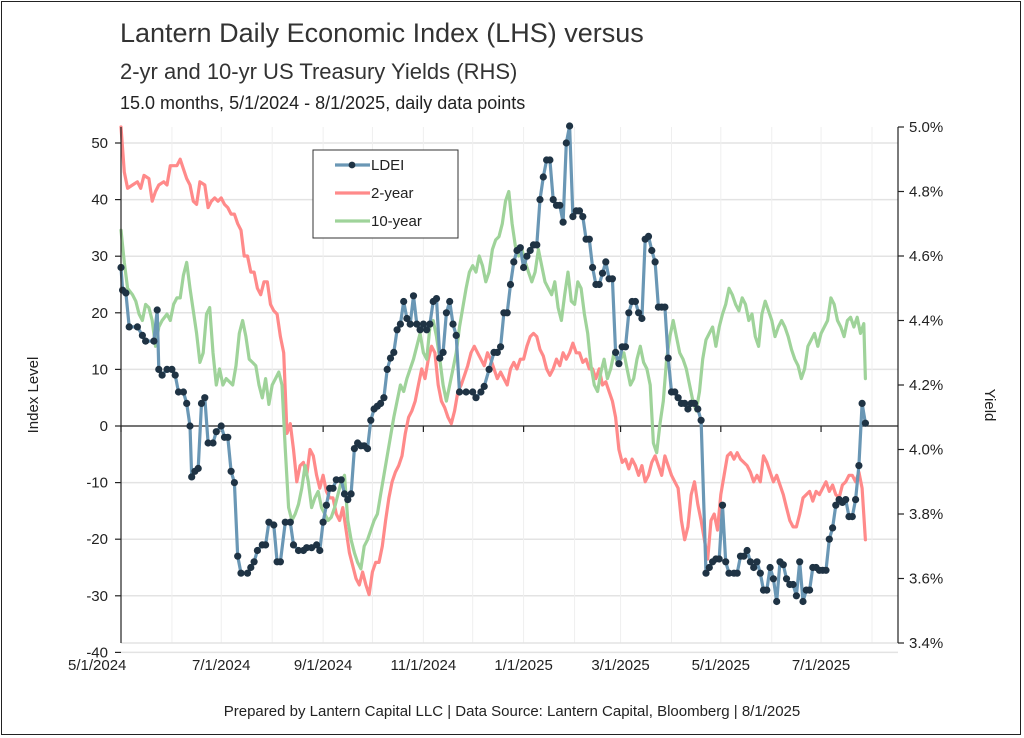  I want to click on chart-subtitle: 2-yr and 10-yr US Treasury Yields (RHS), so click(319, 71).